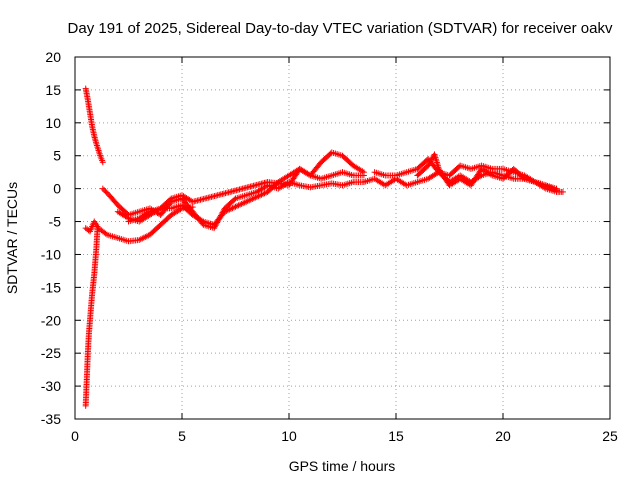 The width and height of the screenshot is (640, 480). Describe the element at coordinates (51, 254) in the screenshot. I see `y-tick-label: -10` at that location.